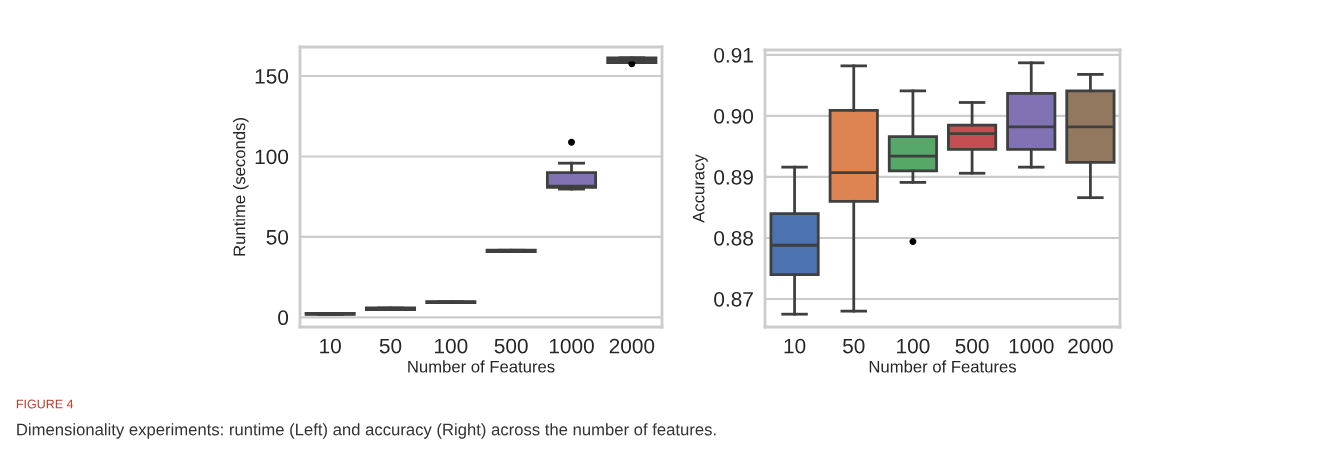  Describe the element at coordinates (277, 237) in the screenshot. I see `y-tick-label: 50` at that location.